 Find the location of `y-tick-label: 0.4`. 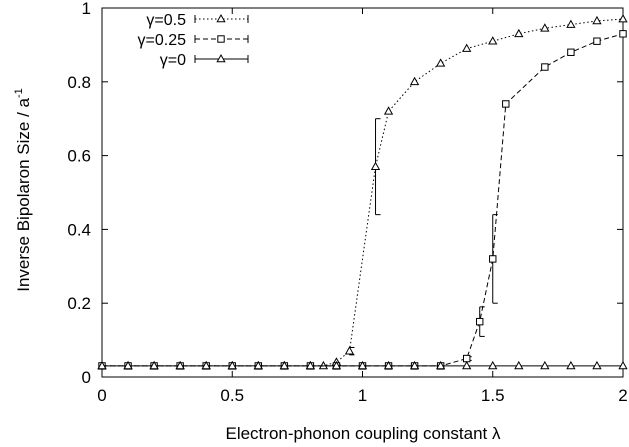

y-tick-label: 0.4 is located at coordinates (79, 229).